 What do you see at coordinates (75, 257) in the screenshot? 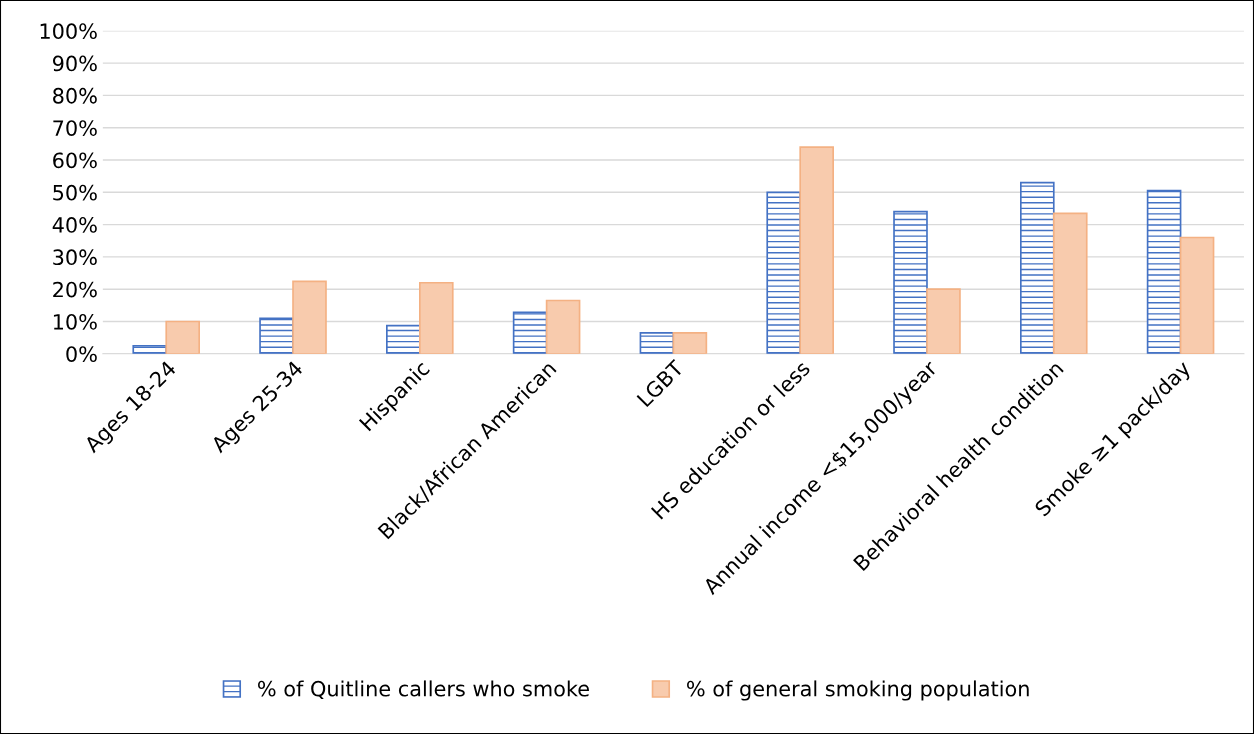
I see `y-tick-label: 30%` at bounding box center [75, 257].